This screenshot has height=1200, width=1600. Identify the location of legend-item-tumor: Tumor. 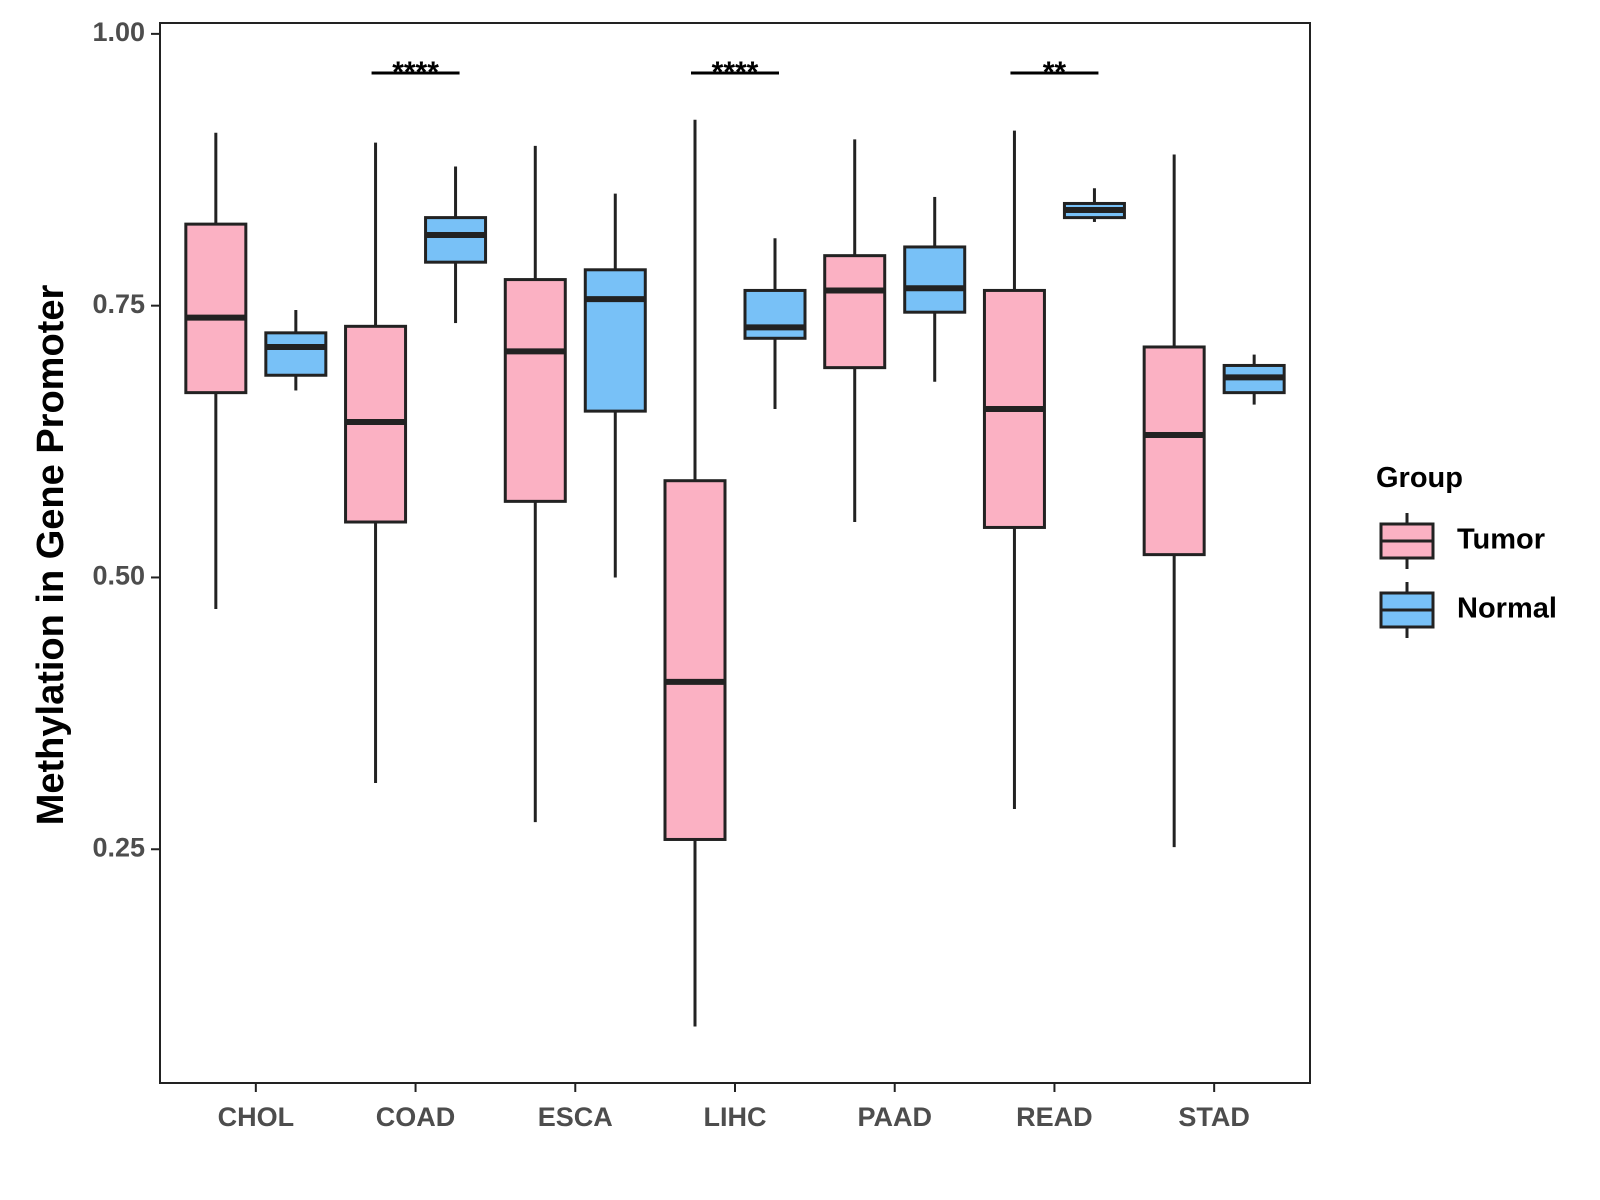
(1462, 541).